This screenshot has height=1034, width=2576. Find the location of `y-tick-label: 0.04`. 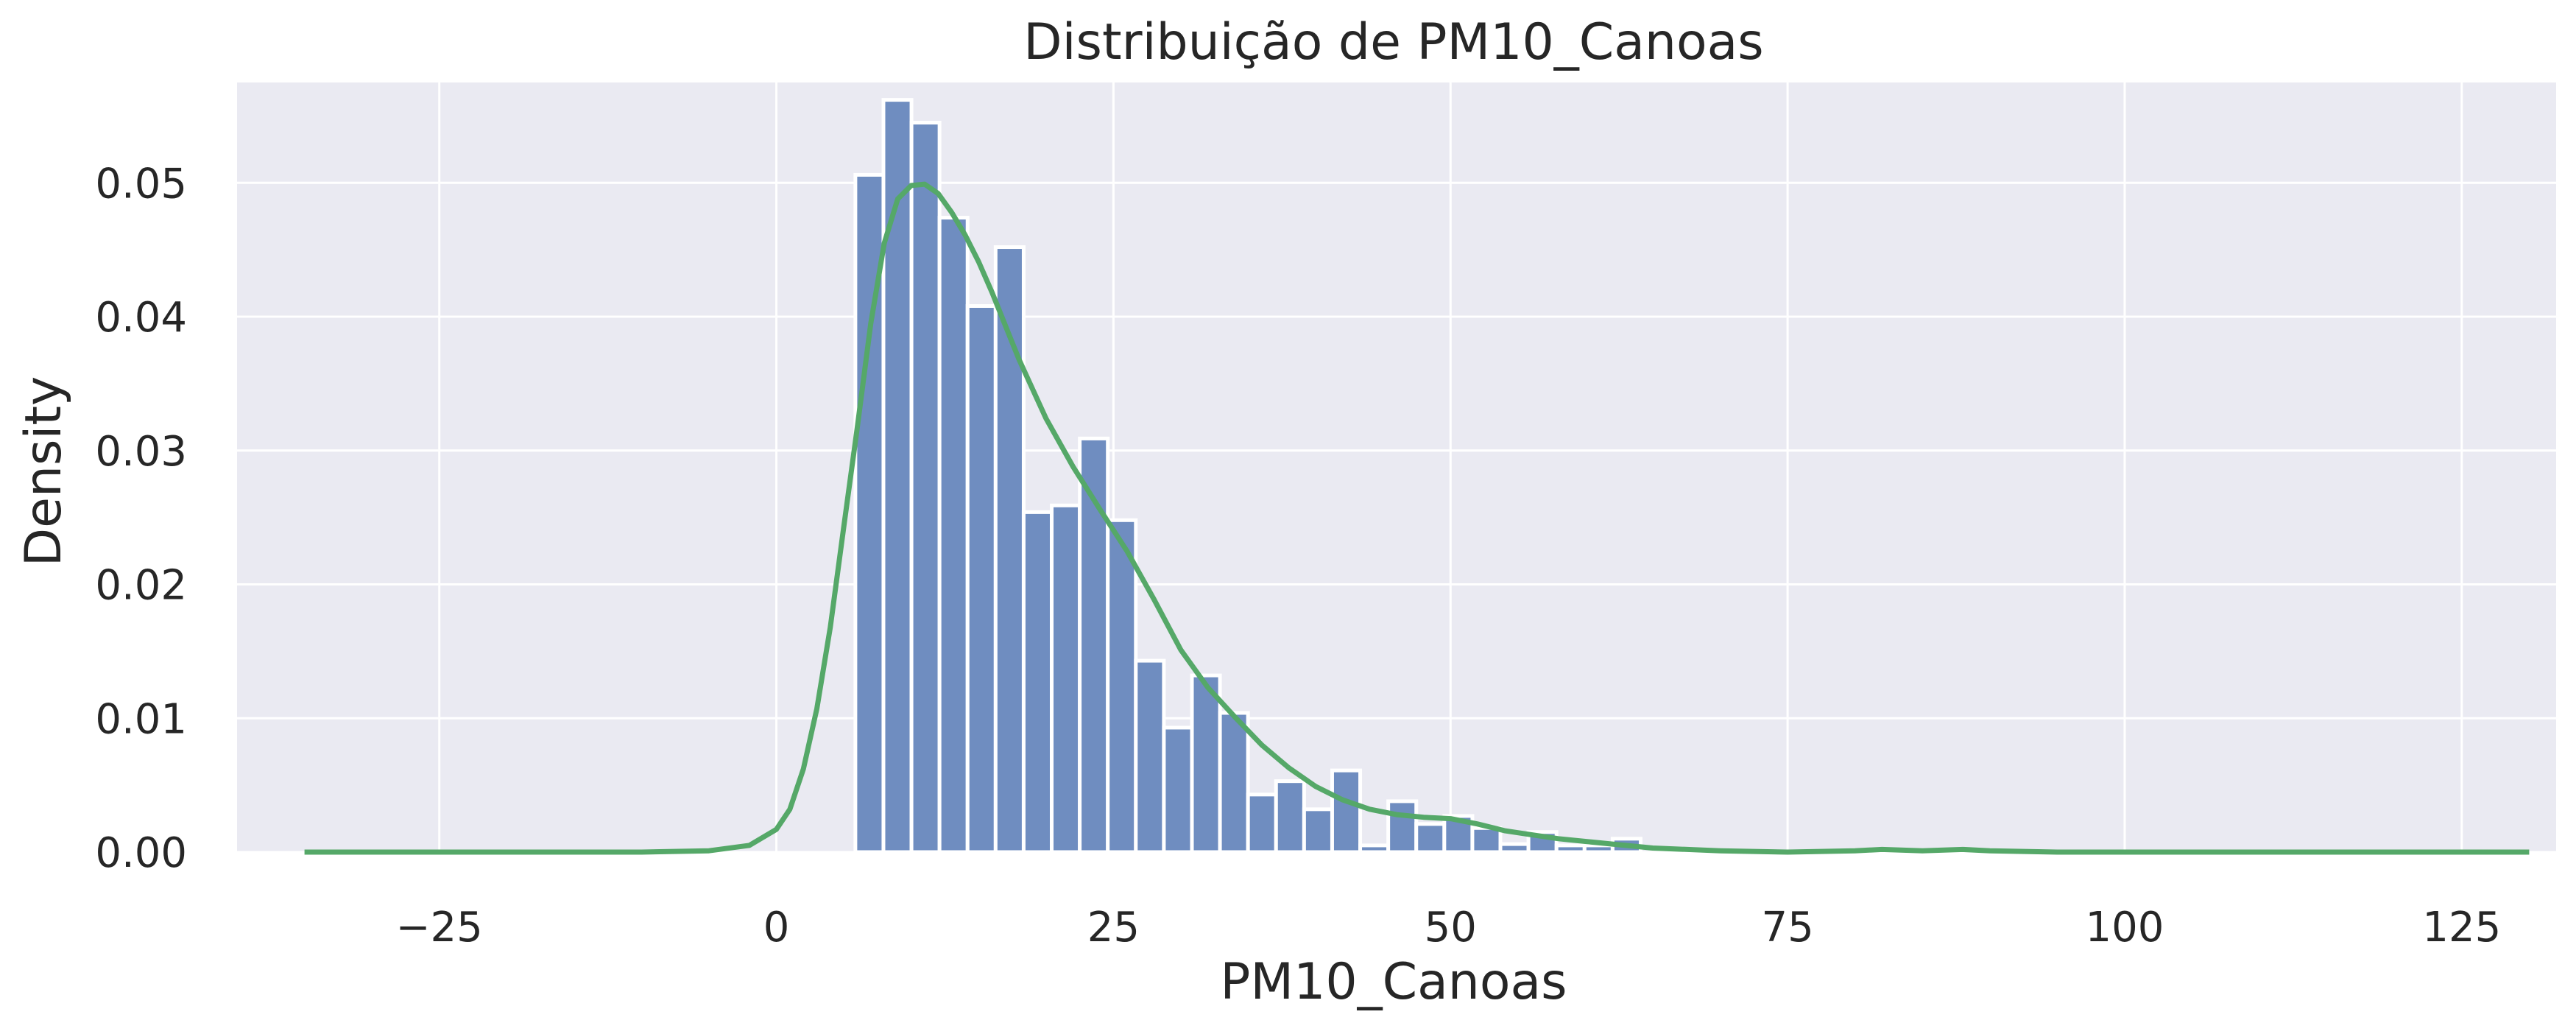

y-tick-label: 0.04 is located at coordinates (141, 318).